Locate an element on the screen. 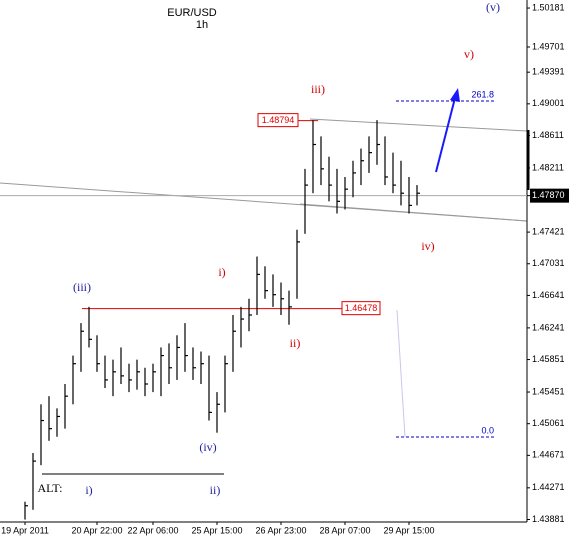 This screenshot has width=569, height=536. wave-label: (iv) is located at coordinates (207, 447).